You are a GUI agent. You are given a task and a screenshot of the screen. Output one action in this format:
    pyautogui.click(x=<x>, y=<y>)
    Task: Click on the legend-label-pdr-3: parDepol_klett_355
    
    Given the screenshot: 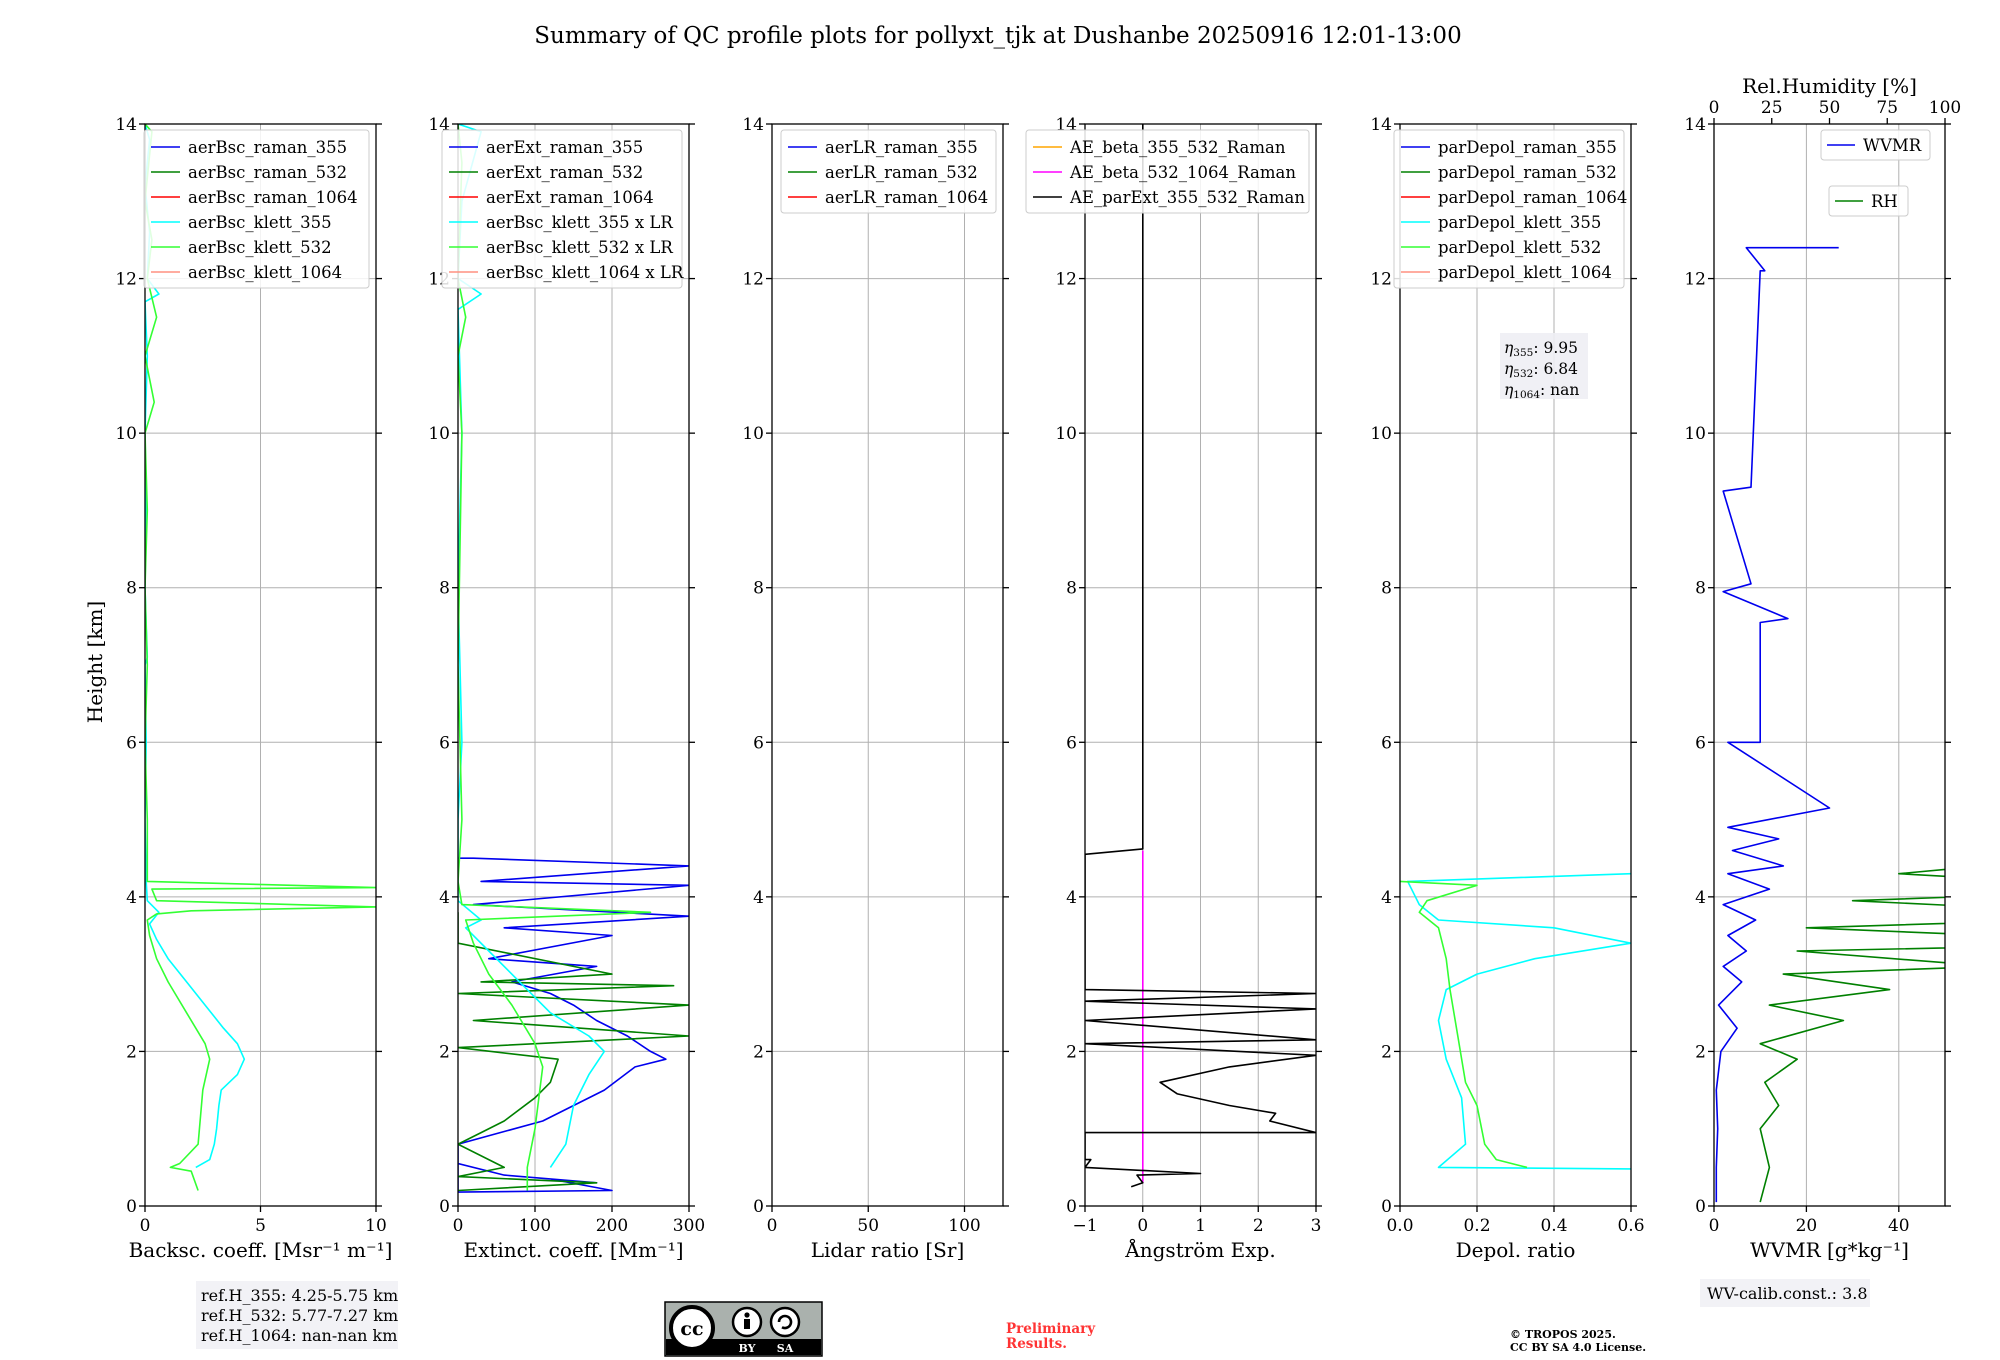 What is the action you would take?
    pyautogui.click(x=1519, y=222)
    